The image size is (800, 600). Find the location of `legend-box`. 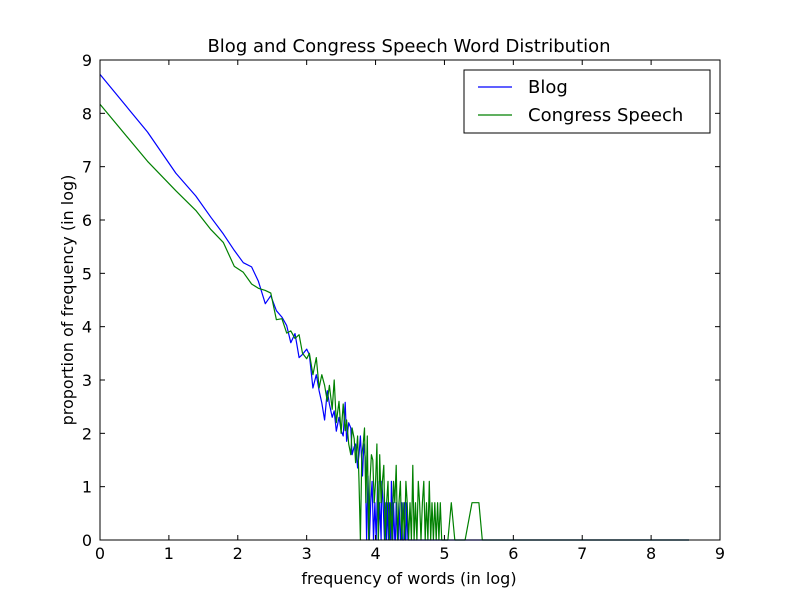

legend-box is located at coordinates (587, 101).